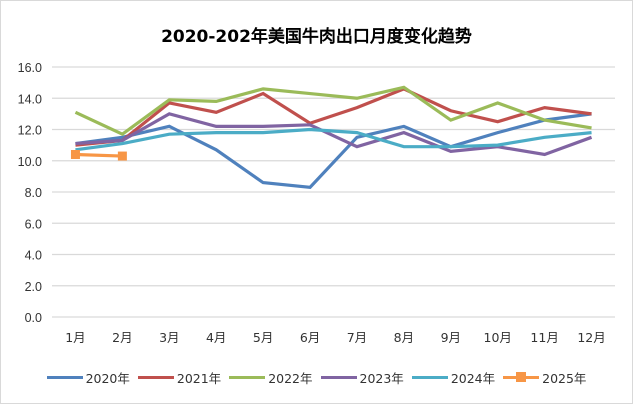 The height and width of the screenshot is (404, 633). What do you see at coordinates (169, 337) in the screenshot?
I see `x-tick-label: 3月` at bounding box center [169, 337].